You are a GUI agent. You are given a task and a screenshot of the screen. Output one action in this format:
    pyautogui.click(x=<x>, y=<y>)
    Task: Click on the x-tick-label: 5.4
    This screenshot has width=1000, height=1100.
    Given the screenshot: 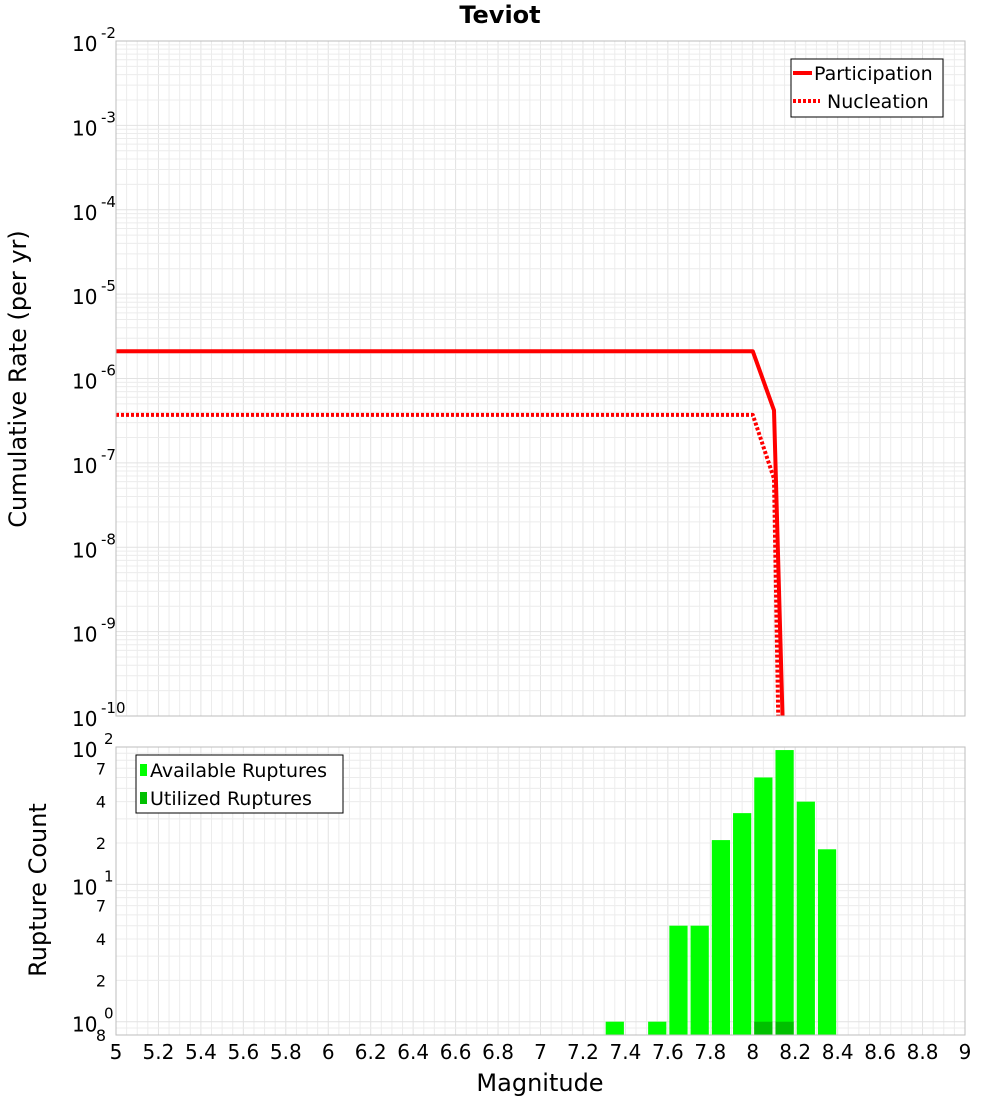 What is the action you would take?
    pyautogui.click(x=201, y=1052)
    